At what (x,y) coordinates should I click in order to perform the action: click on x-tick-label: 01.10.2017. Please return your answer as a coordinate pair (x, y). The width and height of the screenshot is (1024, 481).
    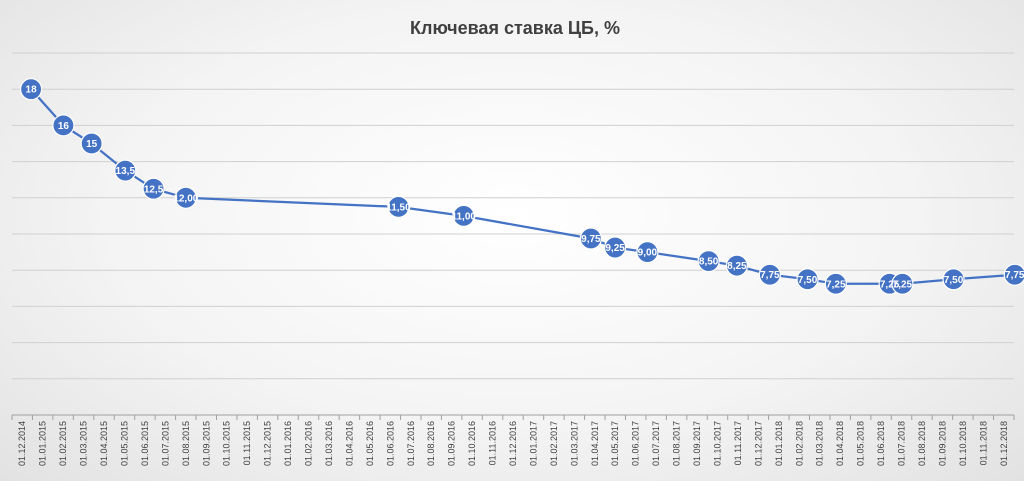
    Looking at the image, I should click on (717, 443).